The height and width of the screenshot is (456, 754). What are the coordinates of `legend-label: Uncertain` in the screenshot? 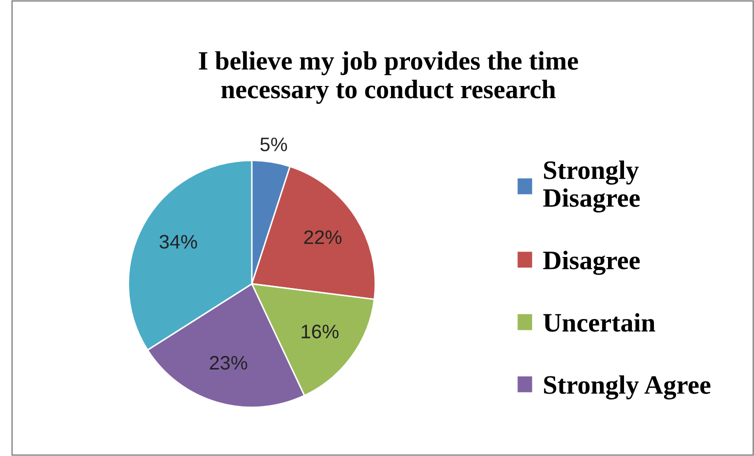 It's located at (599, 322).